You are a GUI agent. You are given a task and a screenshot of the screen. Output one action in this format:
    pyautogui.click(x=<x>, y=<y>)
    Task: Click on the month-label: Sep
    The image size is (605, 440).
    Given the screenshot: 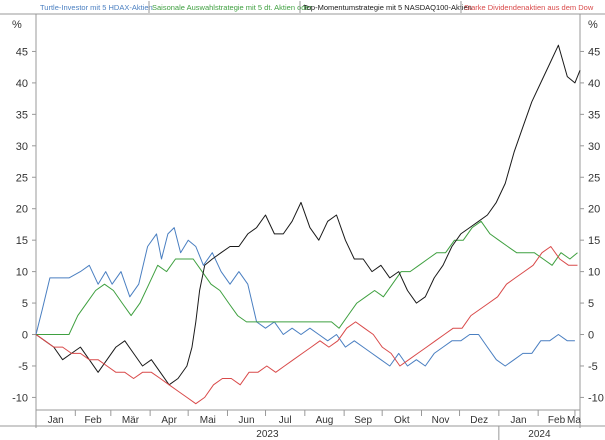 What is the action you would take?
    pyautogui.click(x=363, y=420)
    